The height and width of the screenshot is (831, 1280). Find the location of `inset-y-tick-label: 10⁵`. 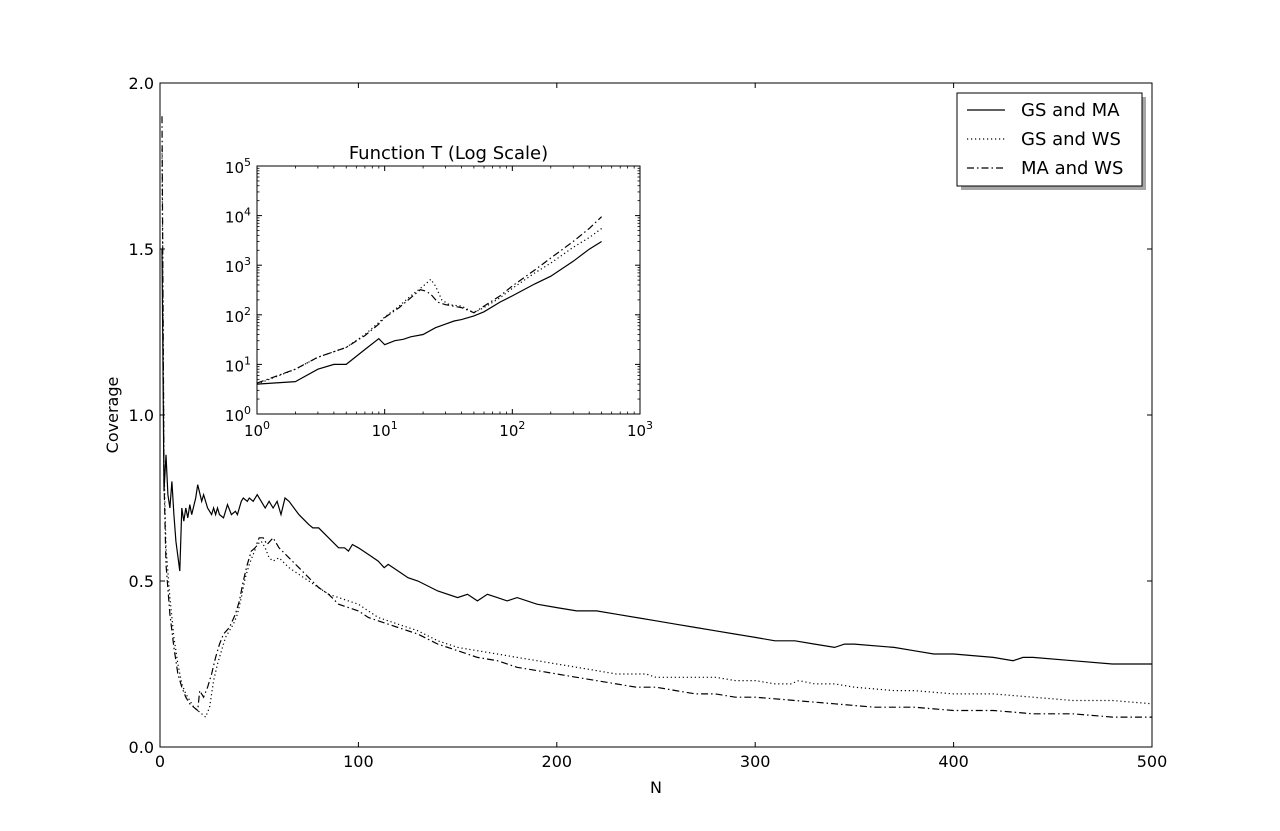

inset-y-tick-label: 10⁵ is located at coordinates (238, 166).